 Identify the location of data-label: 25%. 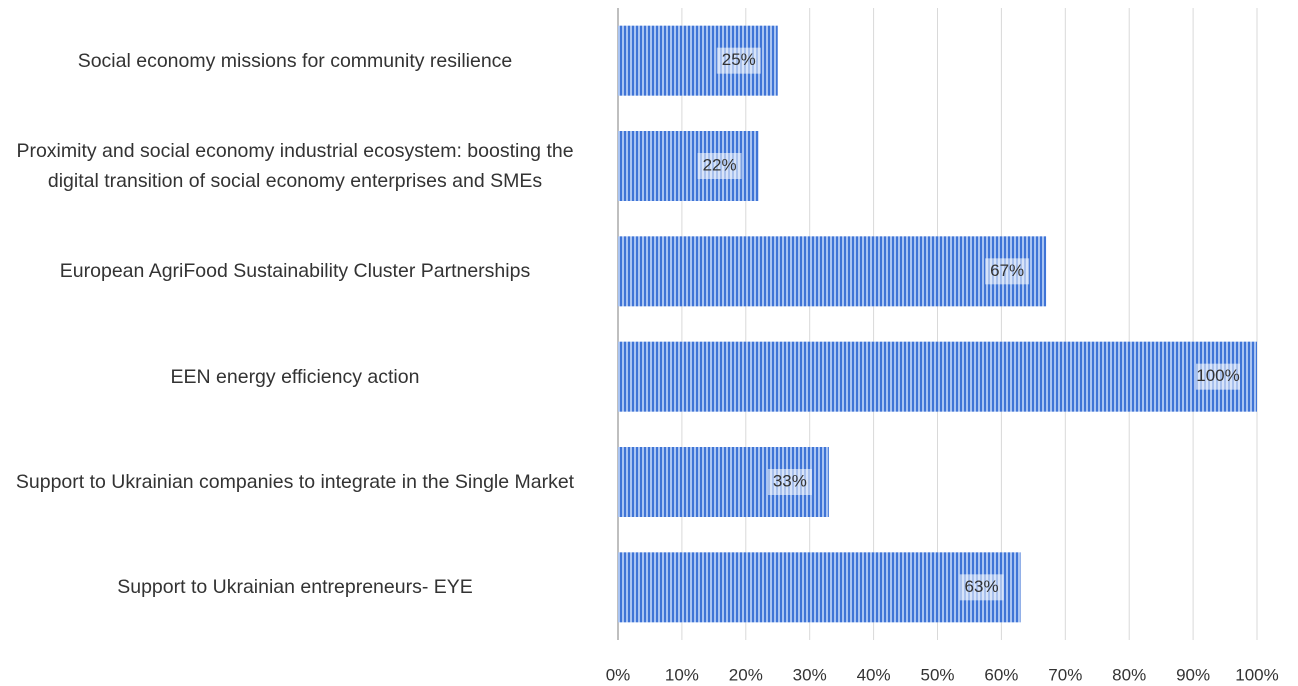
(739, 59).